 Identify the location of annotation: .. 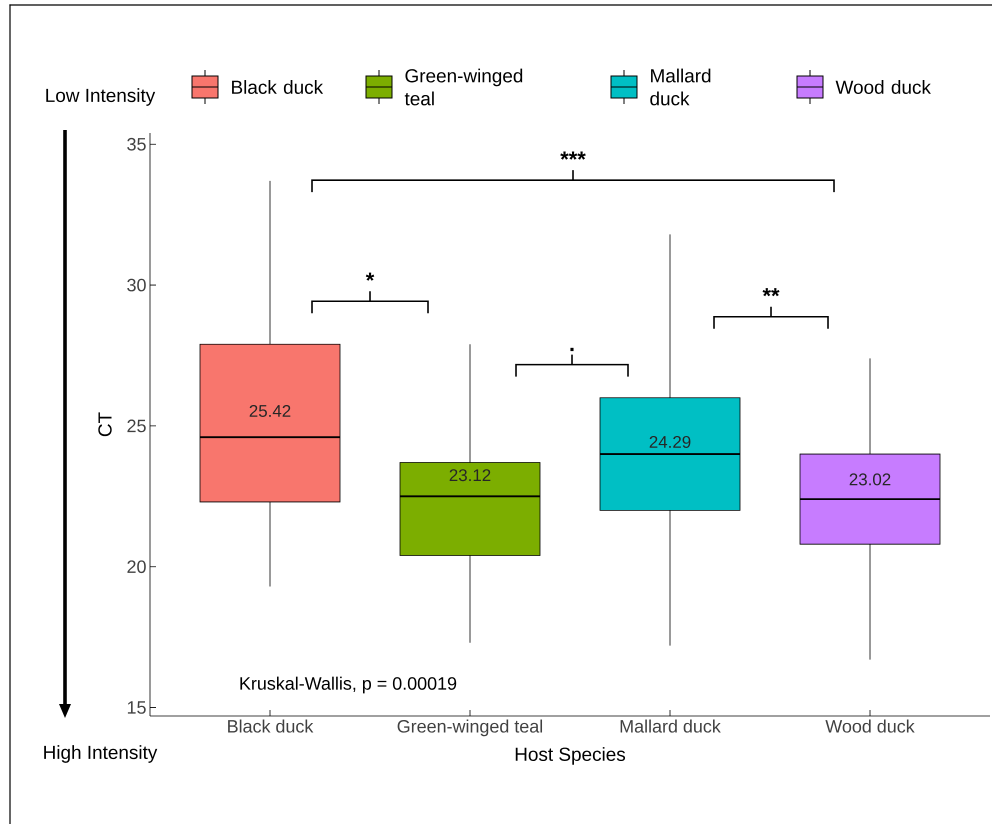
(572, 350).